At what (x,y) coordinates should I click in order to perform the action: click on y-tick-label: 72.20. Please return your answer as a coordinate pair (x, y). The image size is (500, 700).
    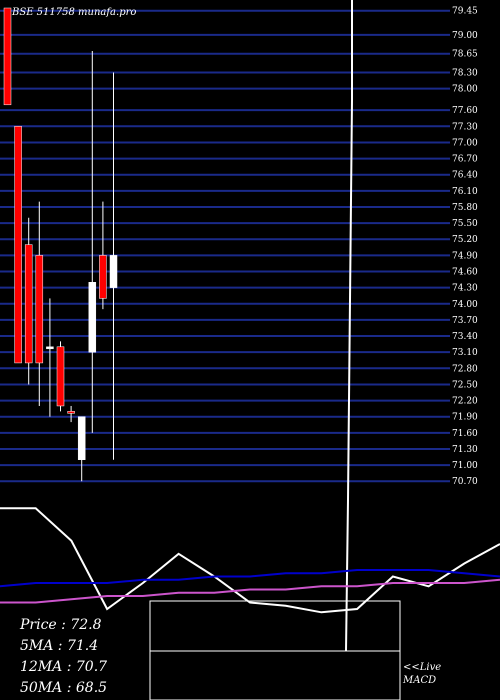
    Looking at the image, I should click on (465, 402).